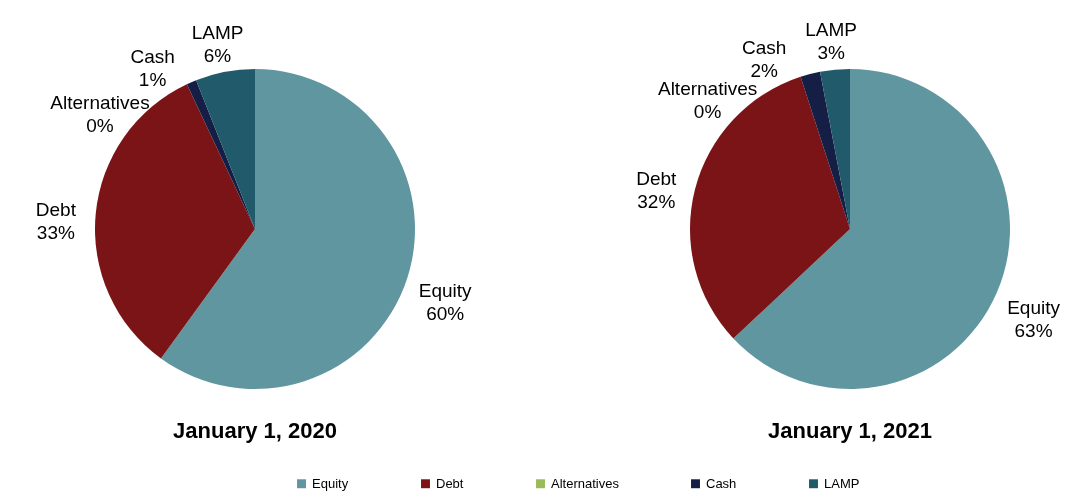 The height and width of the screenshot is (497, 1078). Describe the element at coordinates (850, 430) in the screenshot. I see `text: January 1, 2021` at that location.